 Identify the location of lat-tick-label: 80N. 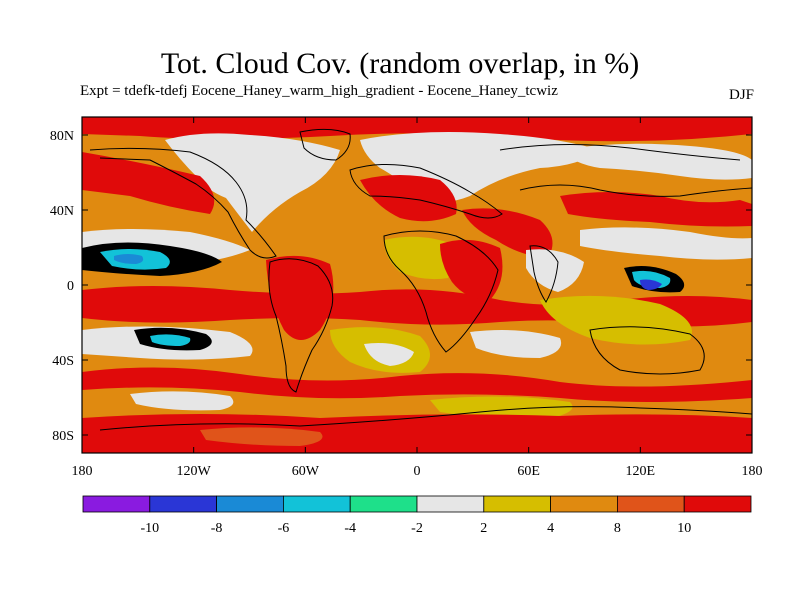
(62, 136).